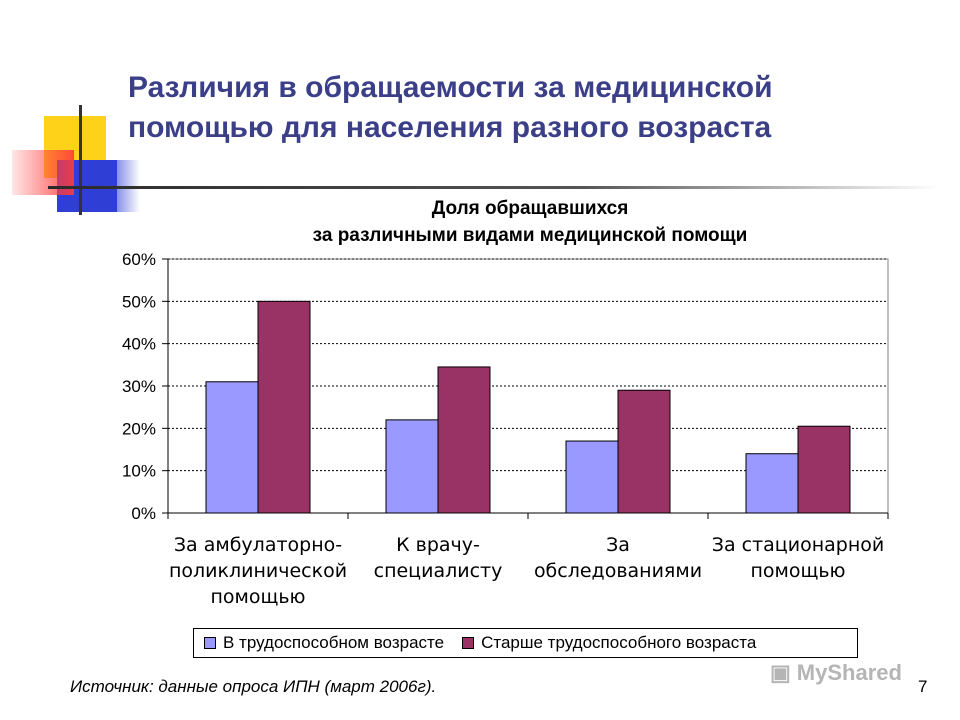  Describe the element at coordinates (780, 672) in the screenshot. I see `watermark-icon: ▣` at that location.